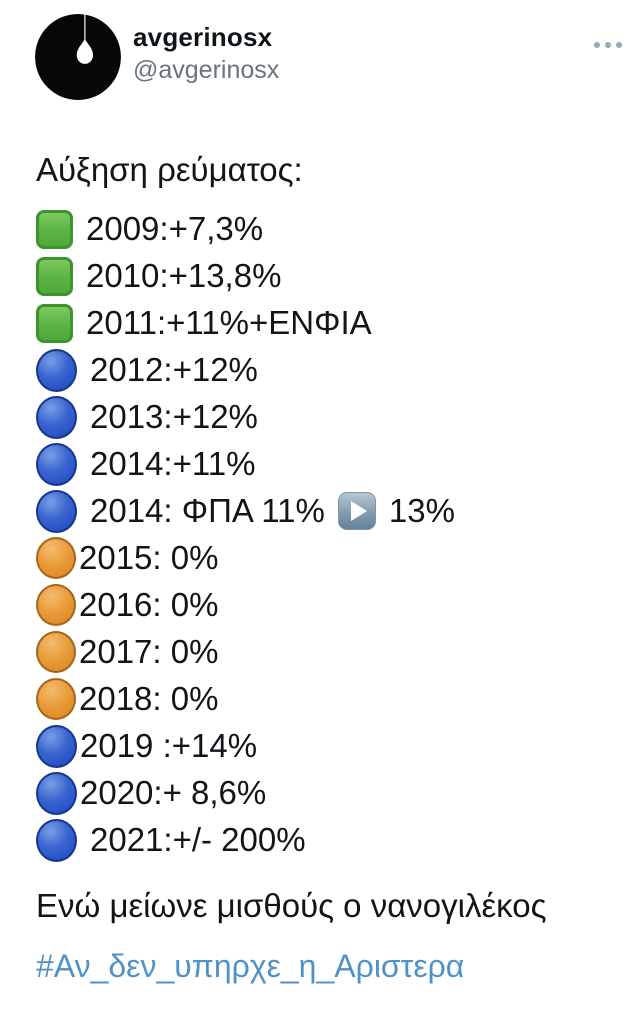 This screenshot has width=640, height=1014. I want to click on tweet-line: 2011:+11%+ΕΝΦΙΑ, so click(338, 323).